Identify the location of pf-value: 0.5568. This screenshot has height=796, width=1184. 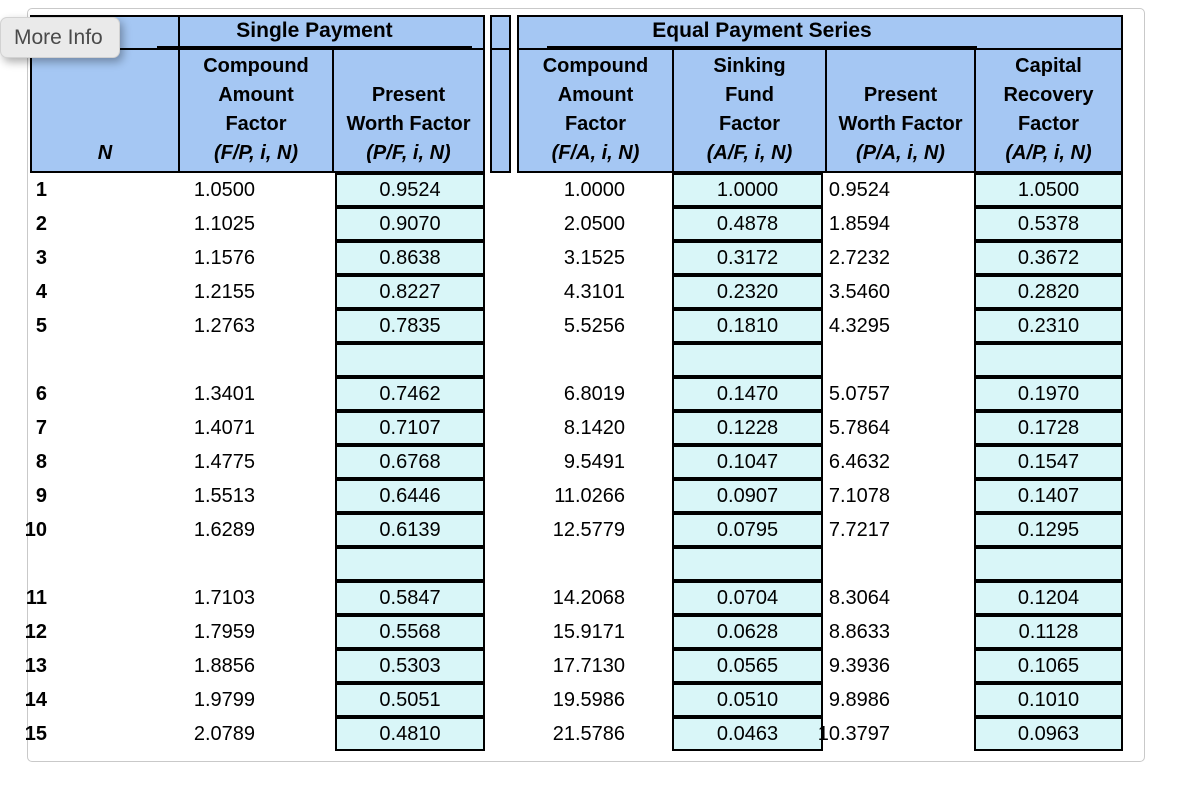
(410, 632).